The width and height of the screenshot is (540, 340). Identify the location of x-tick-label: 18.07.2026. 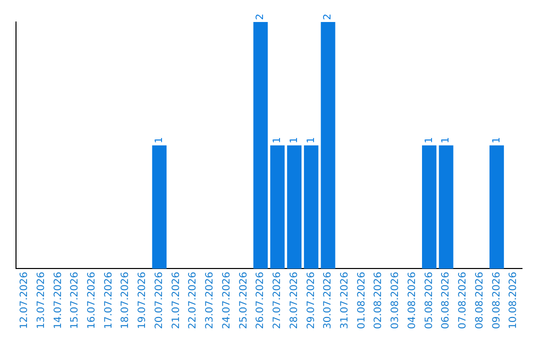
(126, 301).